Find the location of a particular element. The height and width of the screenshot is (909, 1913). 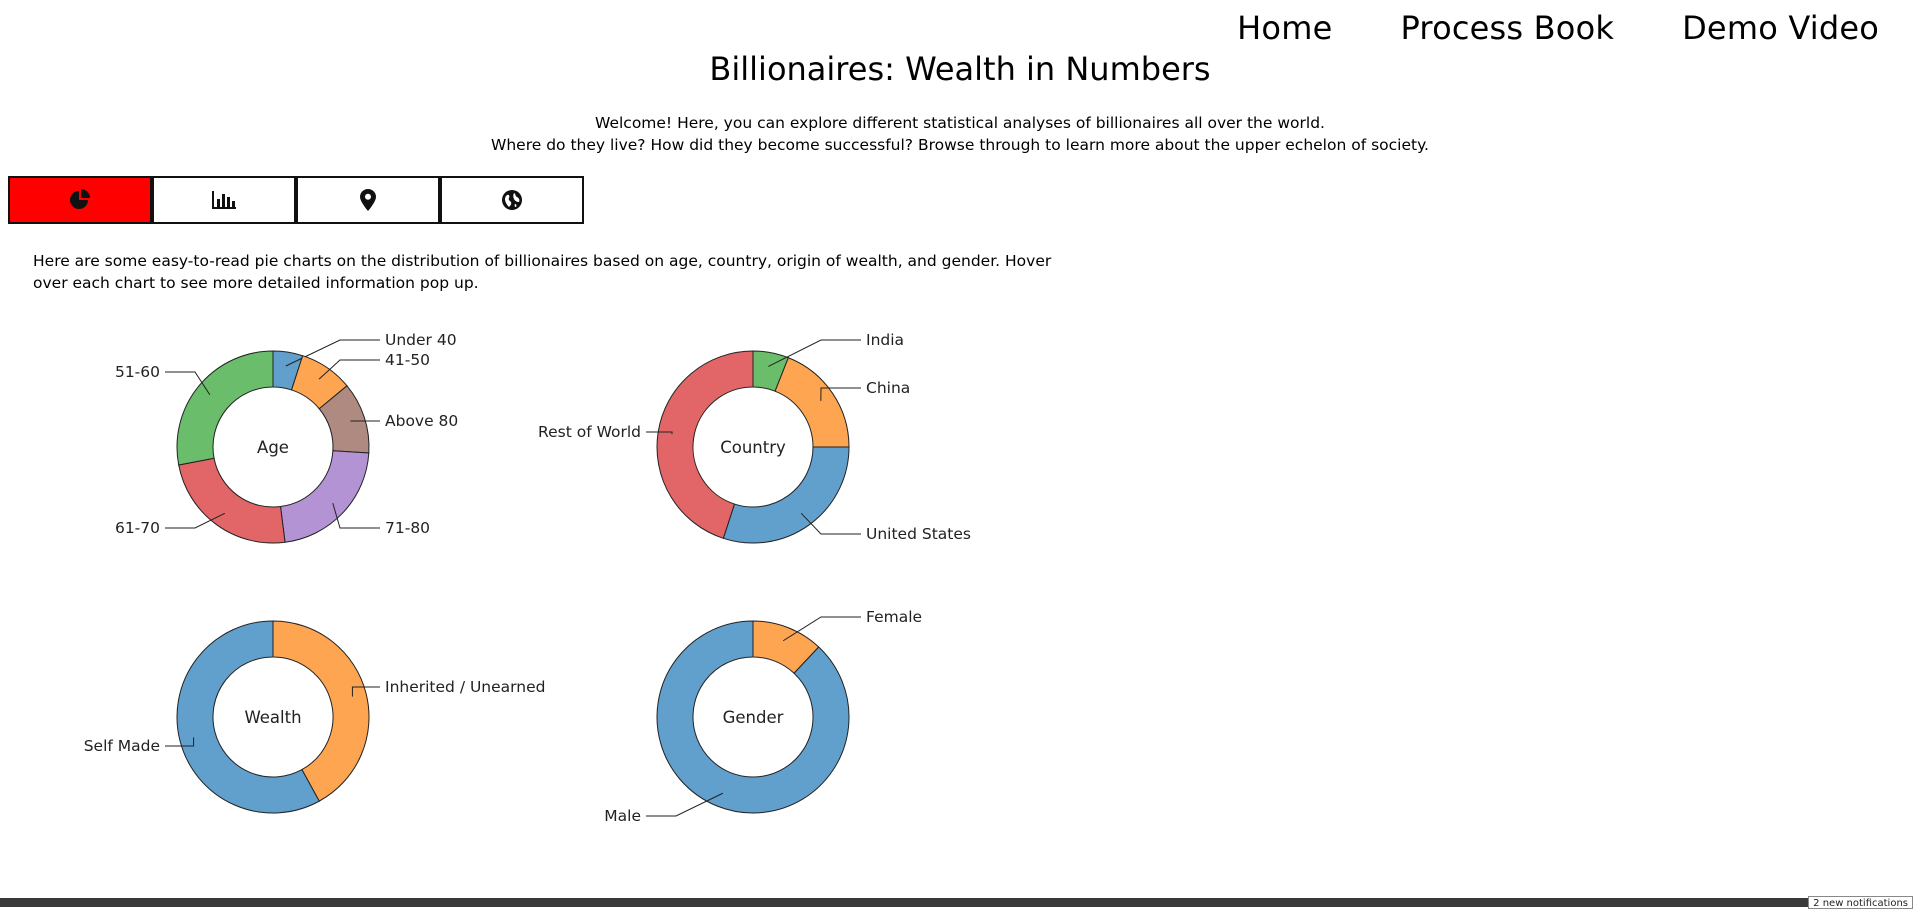

leader-line-india is located at coordinates (814, 353).